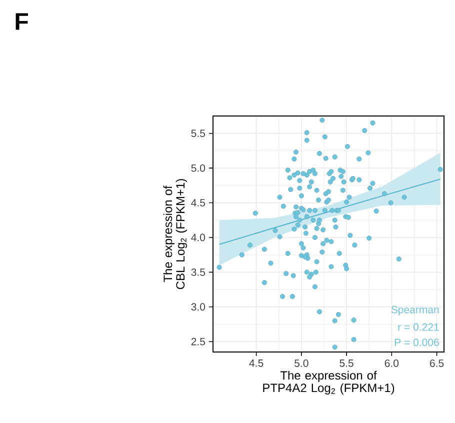 Image resolution: width=455 pixels, height=423 pixels. Describe the element at coordinates (256, 363) in the screenshot. I see `x-tick-label: 4.5` at that location.